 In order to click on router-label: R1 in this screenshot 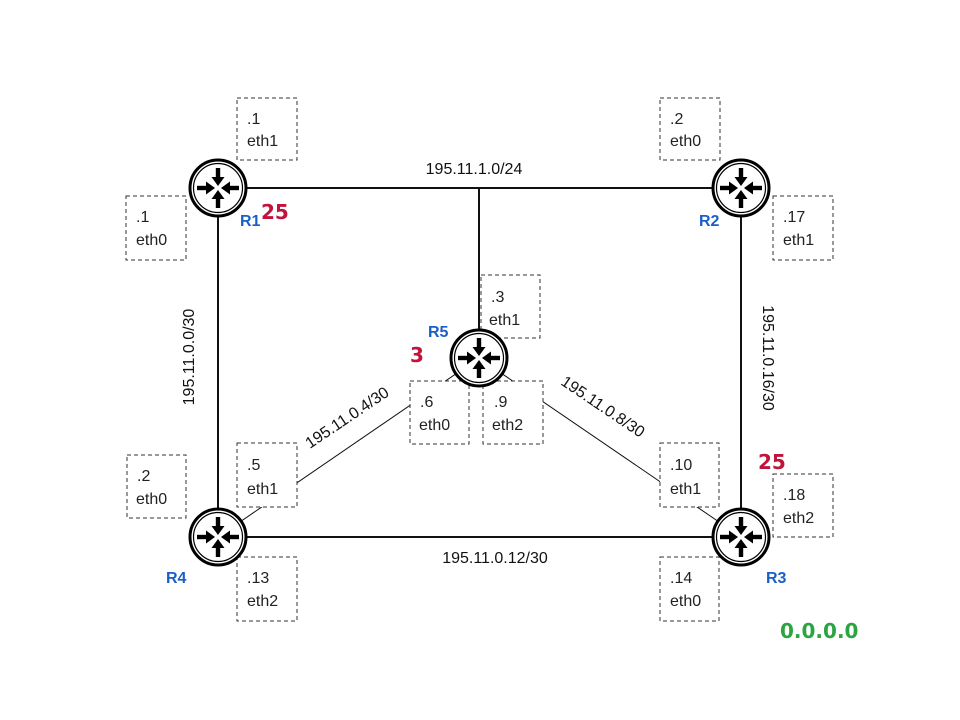, I will do `click(250, 221)`.